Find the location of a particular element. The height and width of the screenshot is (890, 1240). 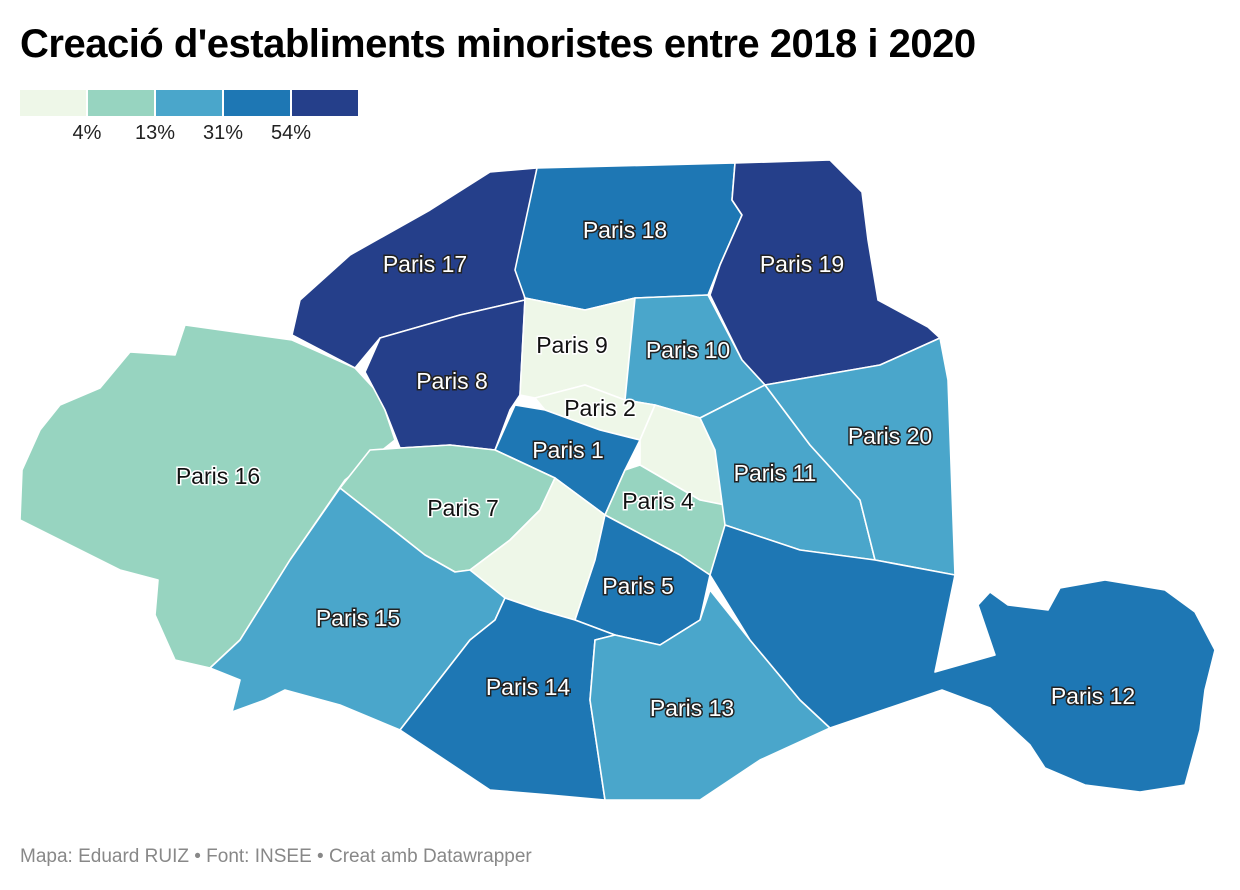

region-label-p1: Paris 1 is located at coordinates (568, 450).